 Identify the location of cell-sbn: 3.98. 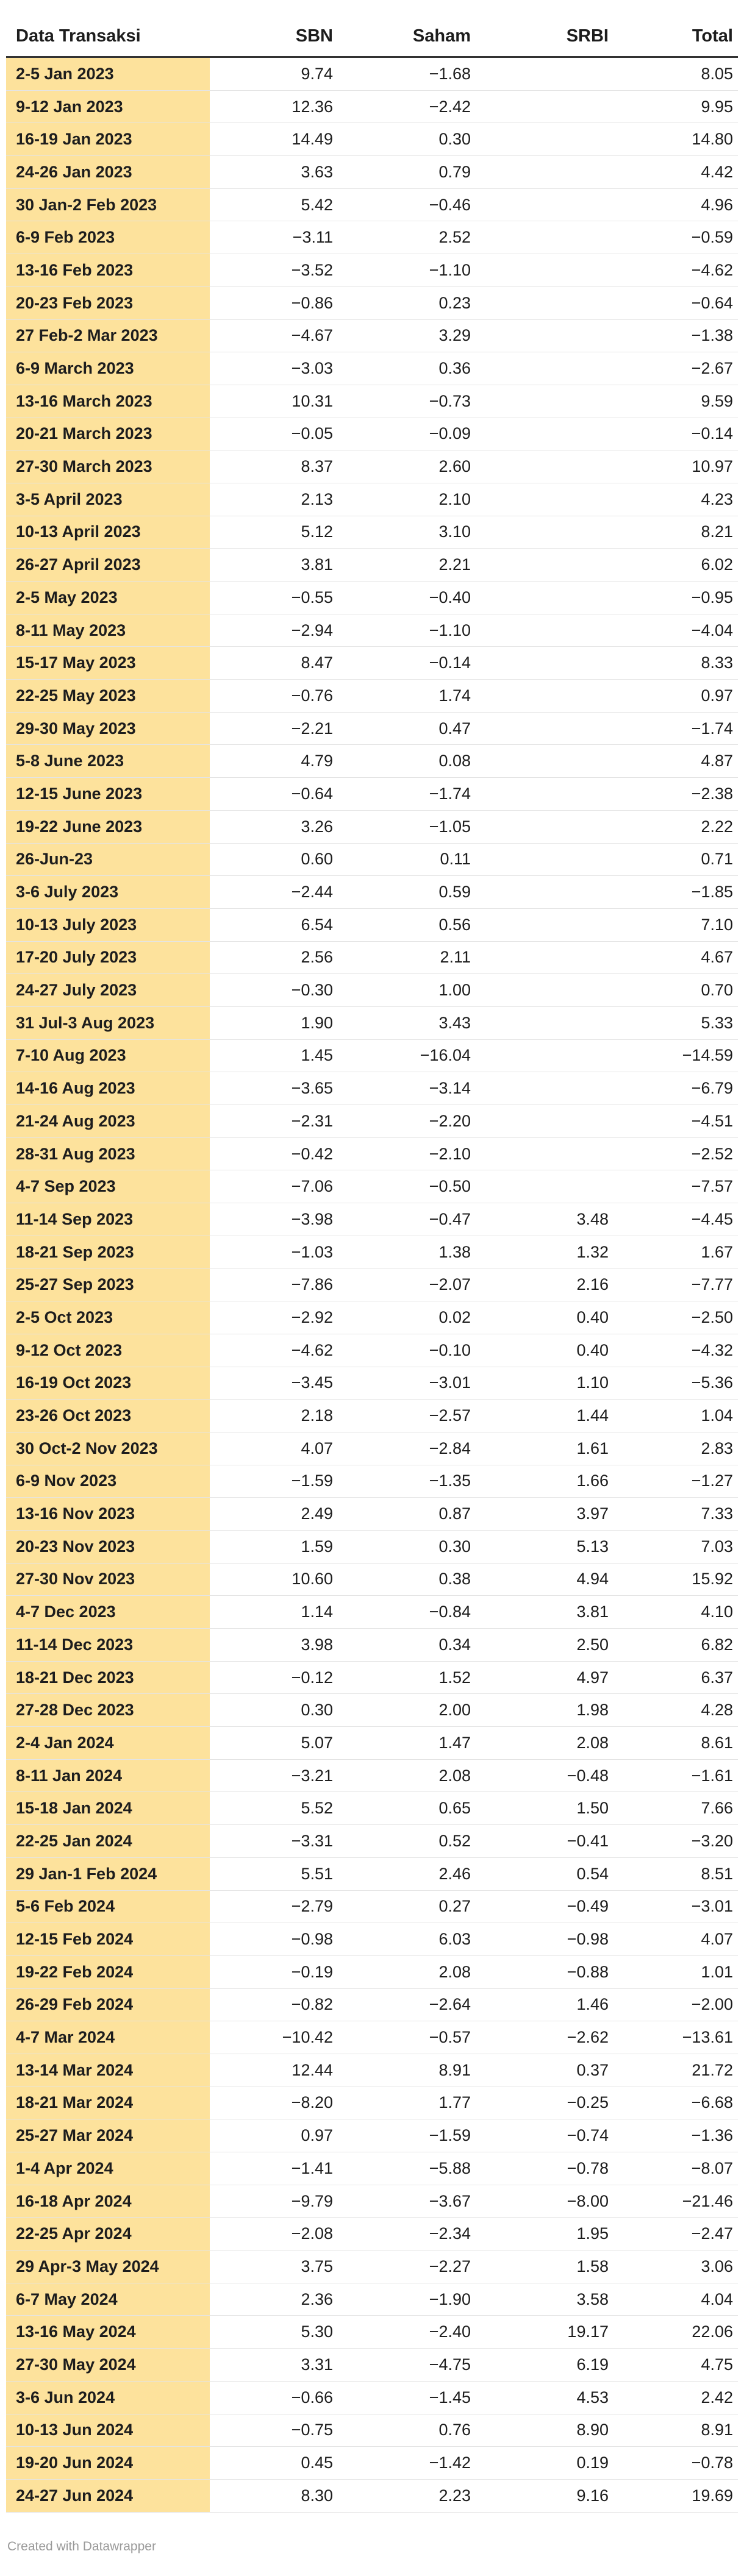
(274, 1645).